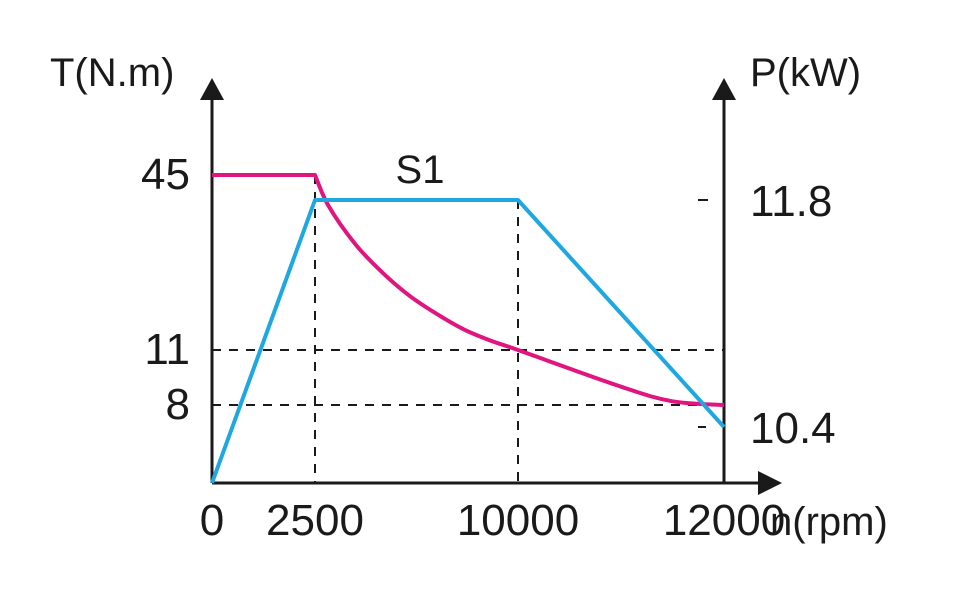 This screenshot has width=960, height=592. What do you see at coordinates (793, 428) in the screenshot?
I see `right-tick-label: 10.4` at bounding box center [793, 428].